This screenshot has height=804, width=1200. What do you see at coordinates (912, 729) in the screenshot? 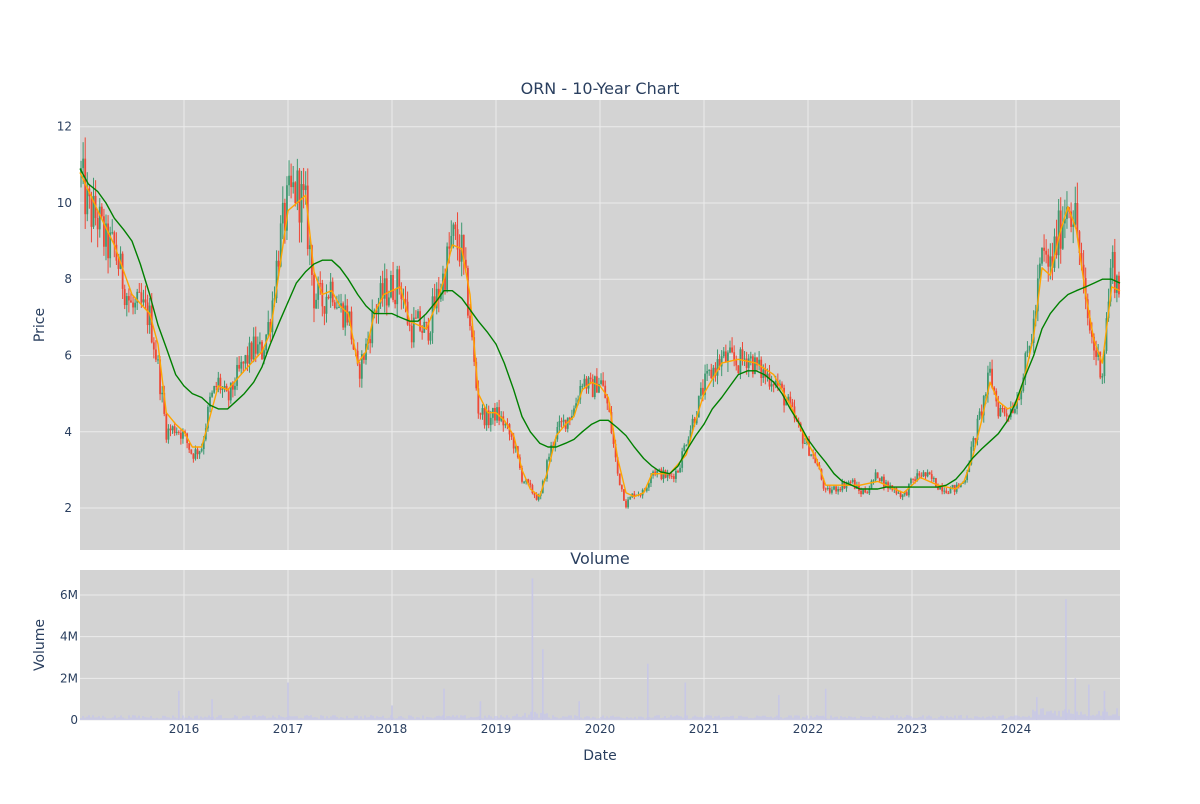
I see `x-tick-label: 2023` at bounding box center [912, 729].